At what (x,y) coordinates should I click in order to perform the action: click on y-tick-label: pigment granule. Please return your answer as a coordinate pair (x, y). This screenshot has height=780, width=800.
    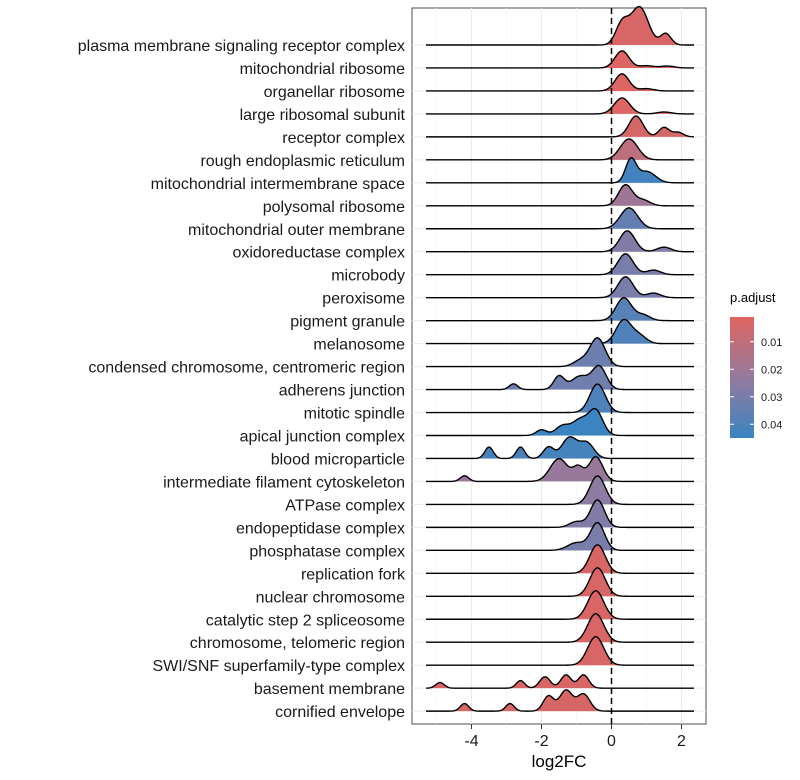
    Looking at the image, I should click on (347, 322).